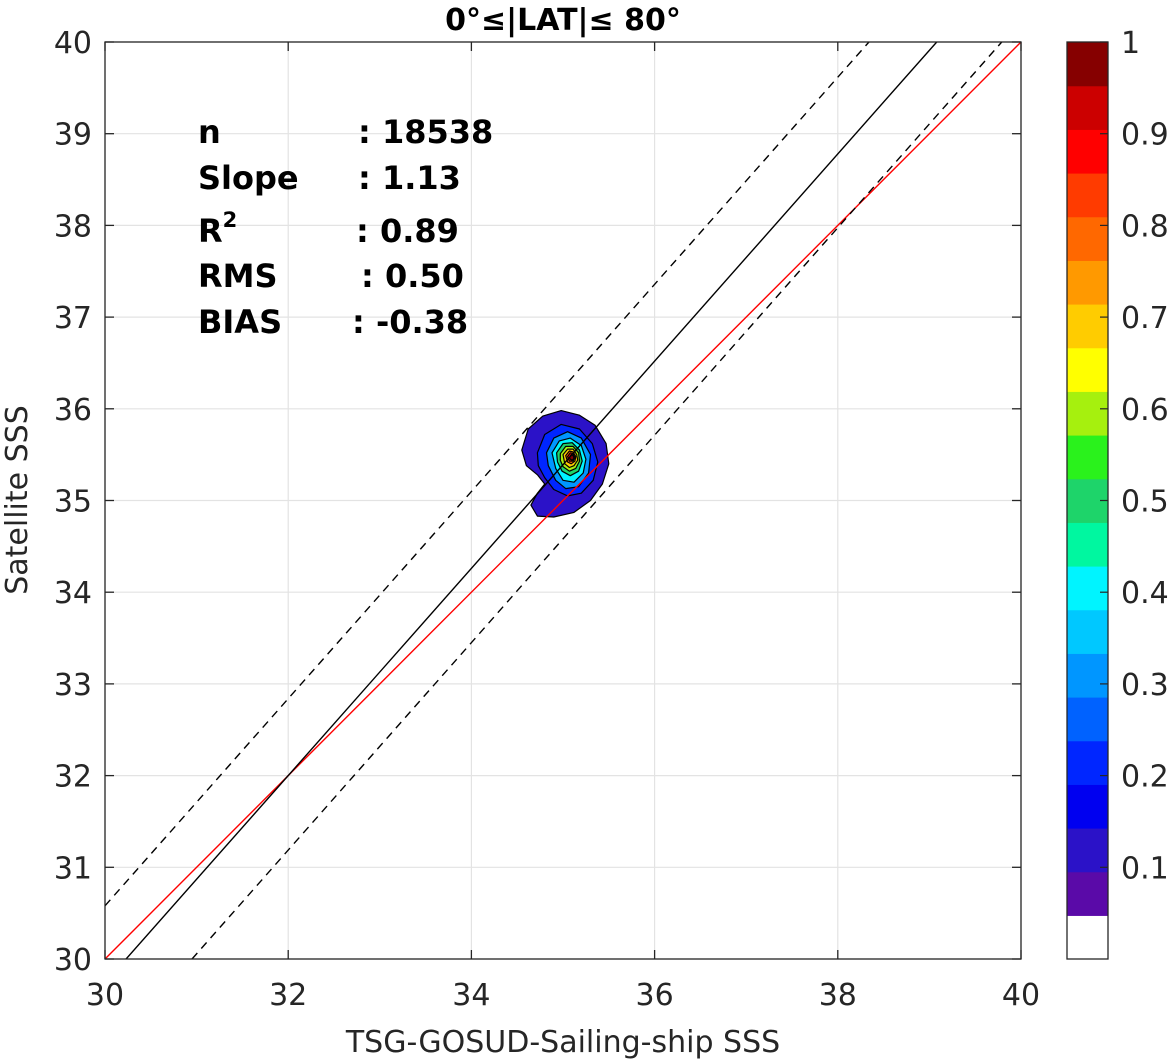  Describe the element at coordinates (73, 777) in the screenshot. I see `y-tick-label: 32` at that location.